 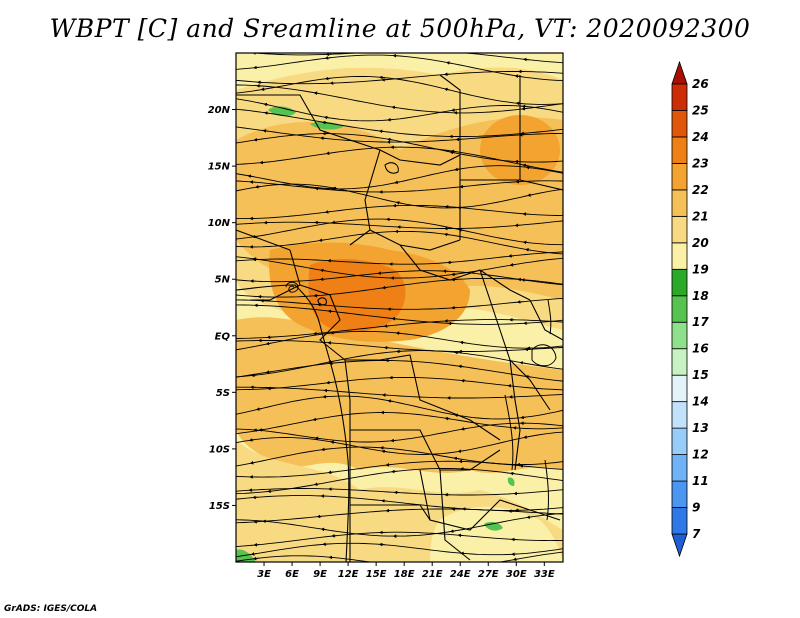 I want to click on lon-tick-label: 18E, so click(x=404, y=574).